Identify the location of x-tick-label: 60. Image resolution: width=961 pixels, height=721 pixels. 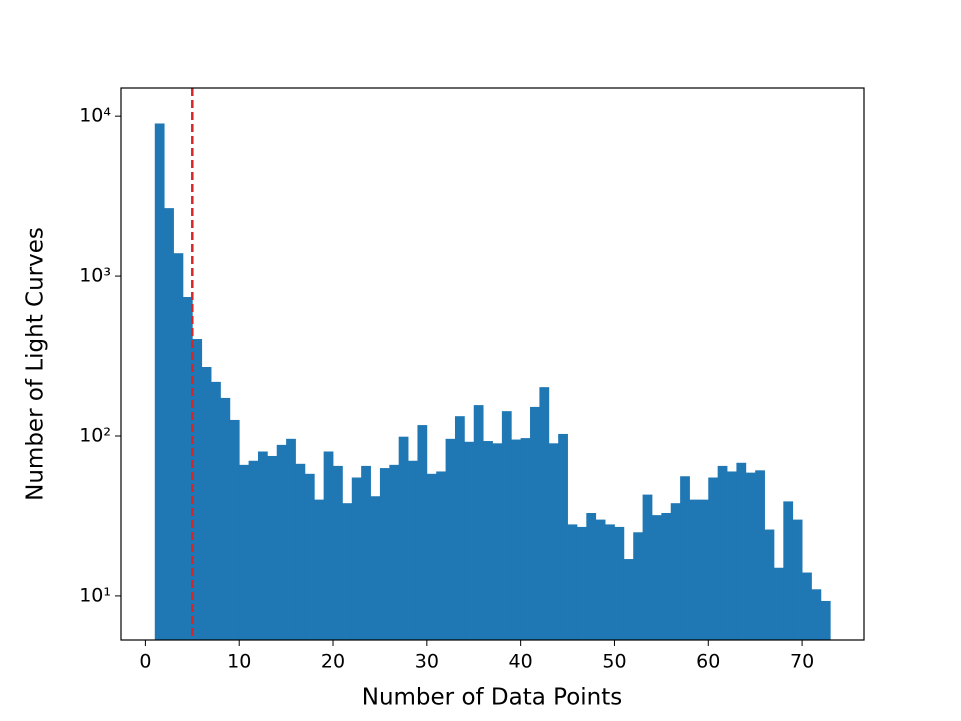
(708, 662).